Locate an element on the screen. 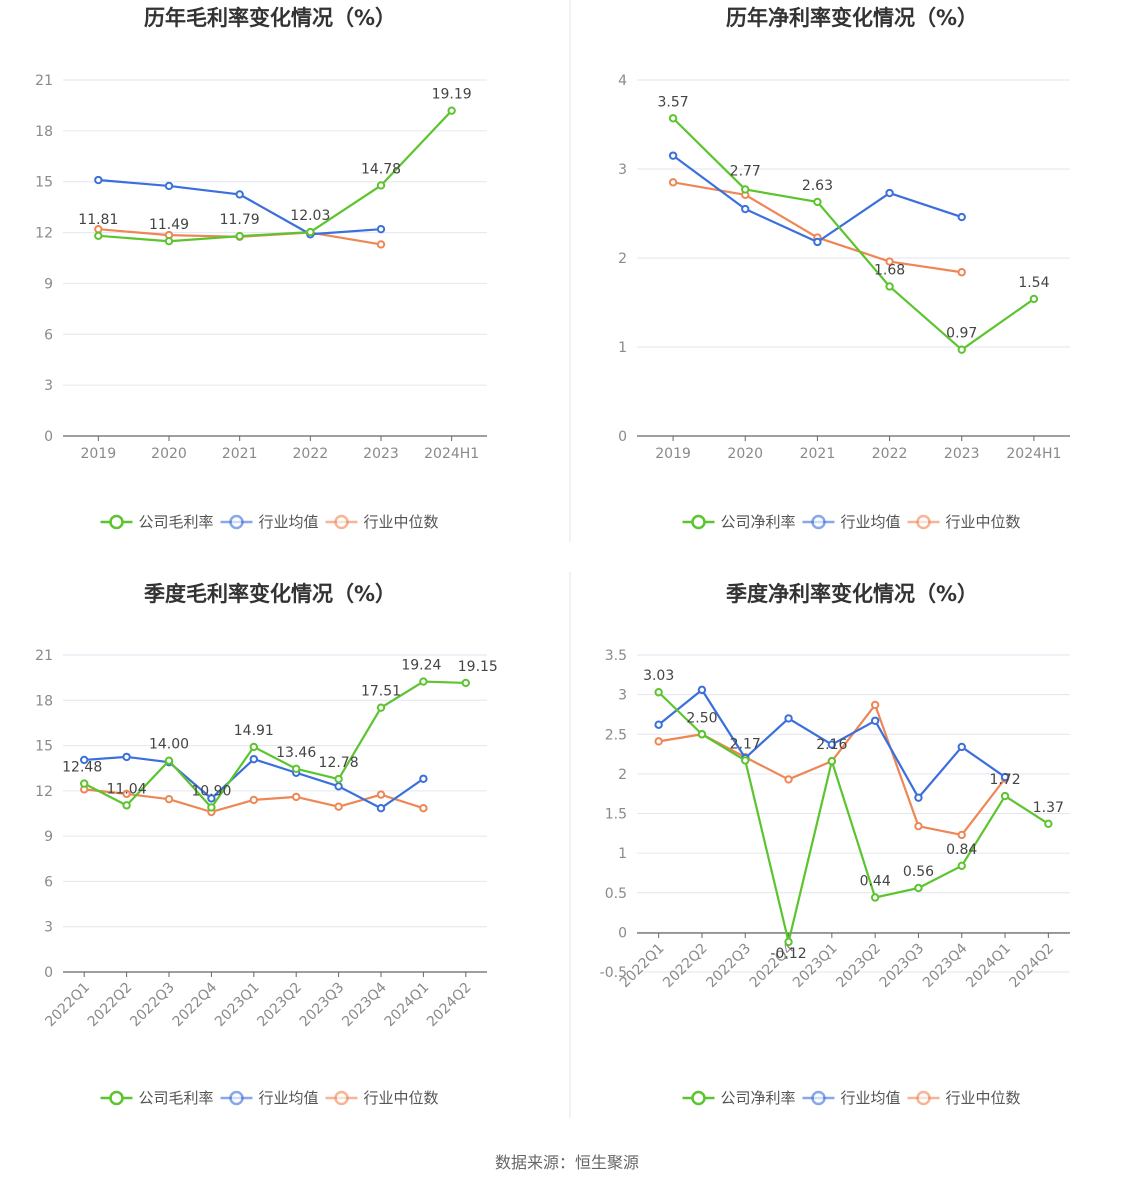  data-label: 11.81 is located at coordinates (98, 220).